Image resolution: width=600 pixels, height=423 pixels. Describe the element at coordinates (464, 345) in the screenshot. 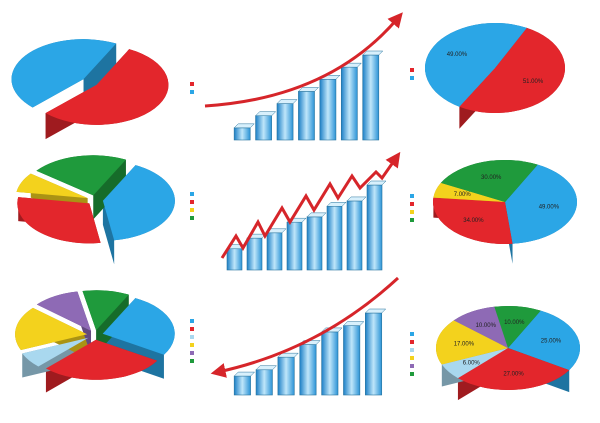

I see `data-label: 17.00%` at that location.